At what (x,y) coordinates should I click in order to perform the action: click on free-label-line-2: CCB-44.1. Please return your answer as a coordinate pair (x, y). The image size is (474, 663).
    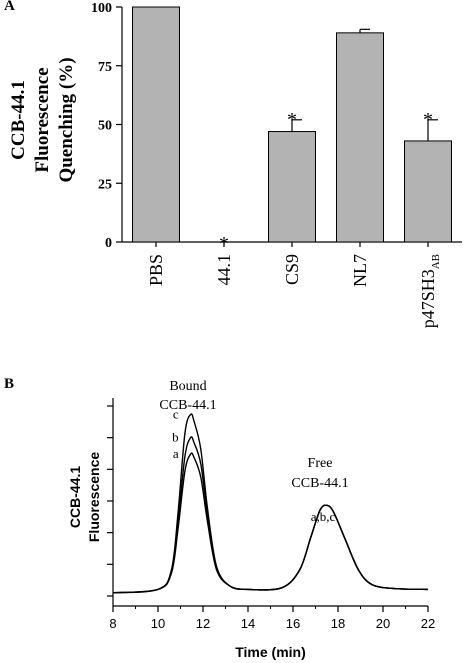
    Looking at the image, I should click on (319, 483).